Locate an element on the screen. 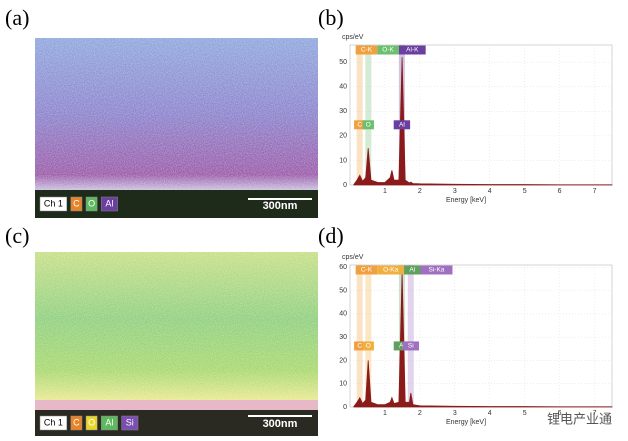 The height and width of the screenshot is (441, 628). panel-label: (a) is located at coordinates (17, 17).